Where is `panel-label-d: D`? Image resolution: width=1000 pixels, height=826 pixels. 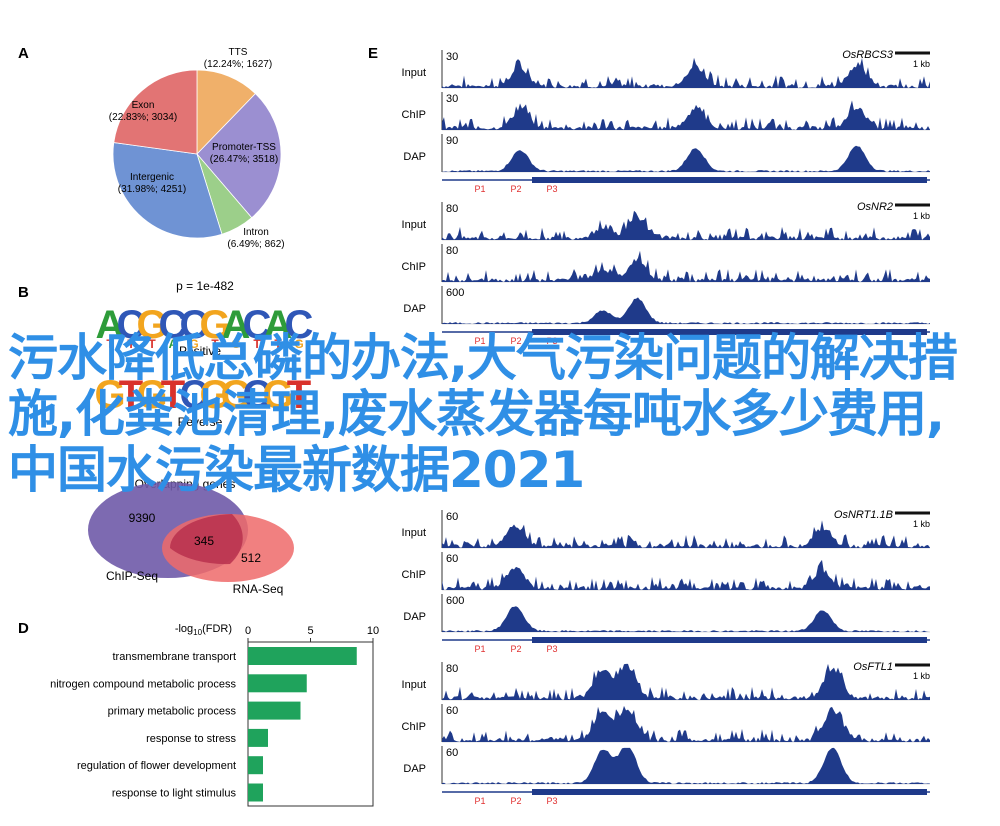 panel-label-d: D is located at coordinates (23, 628).